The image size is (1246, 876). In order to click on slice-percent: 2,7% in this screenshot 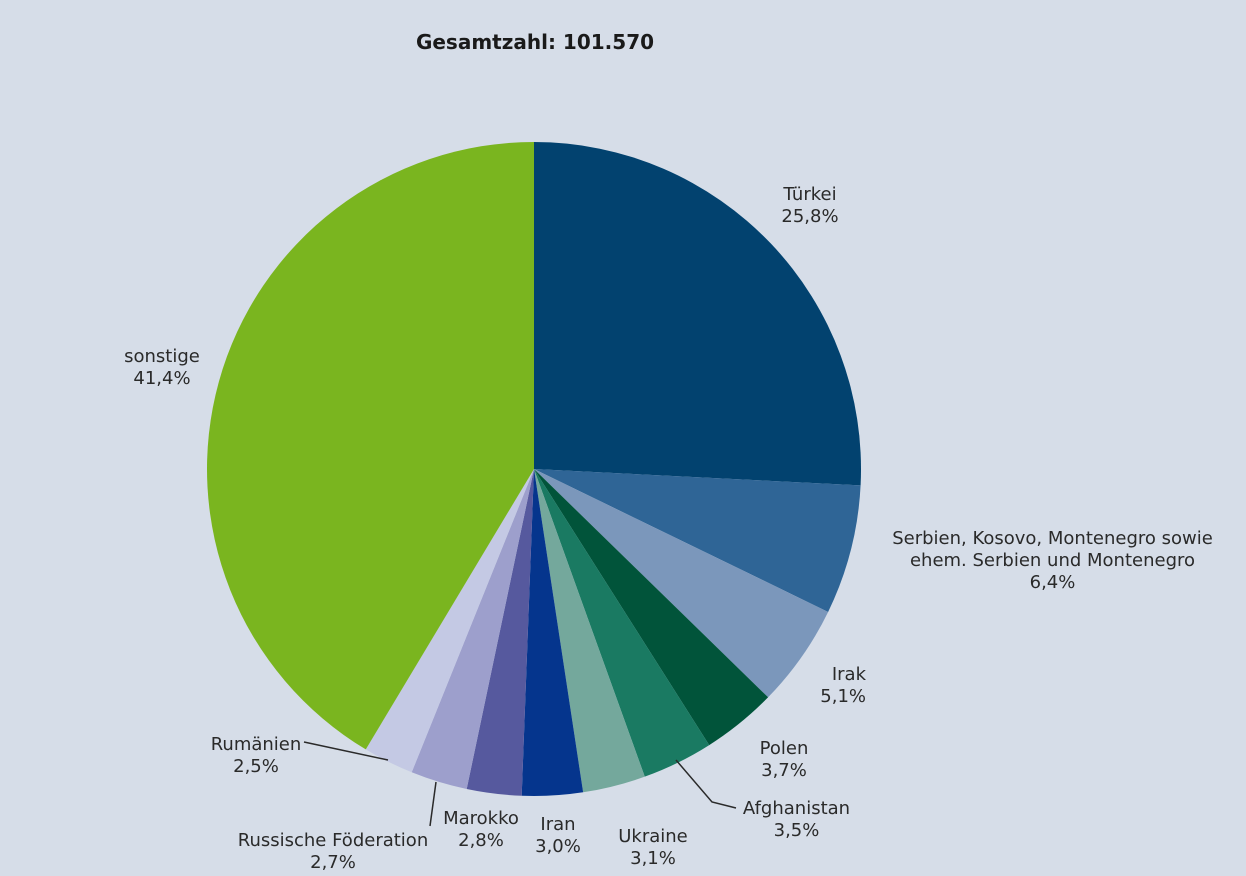, I will do `click(333, 862)`.